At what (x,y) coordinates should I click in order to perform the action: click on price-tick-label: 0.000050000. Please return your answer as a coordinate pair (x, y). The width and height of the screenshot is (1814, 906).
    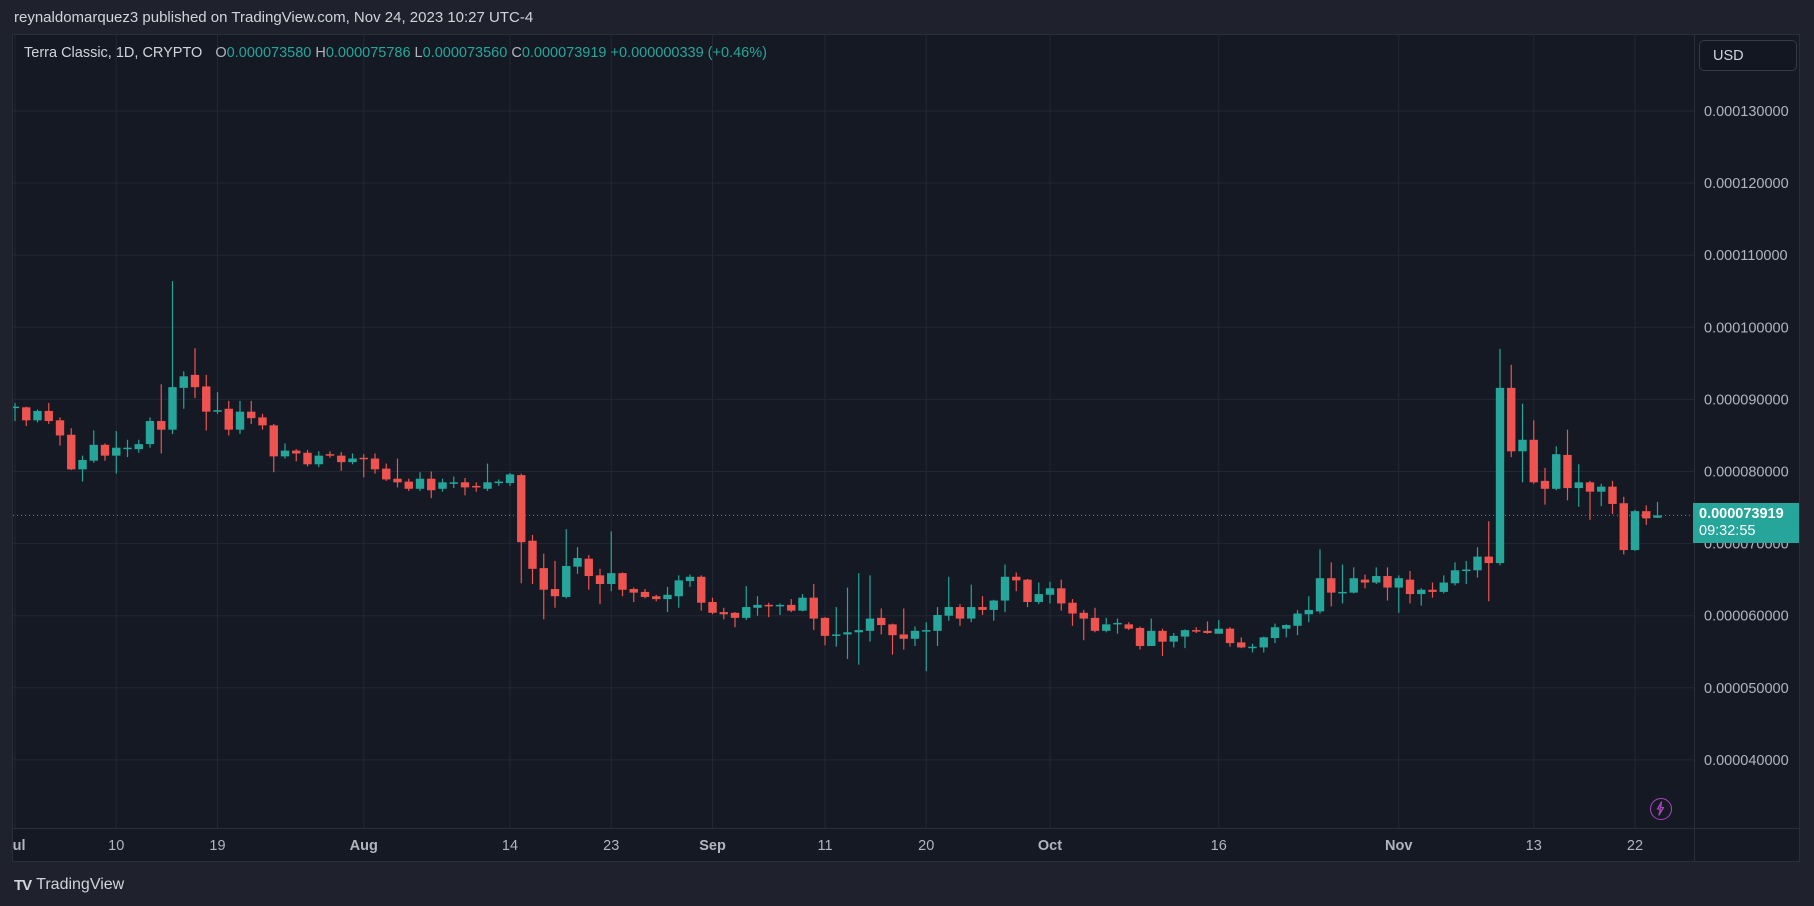
    Looking at the image, I should click on (1746, 689).